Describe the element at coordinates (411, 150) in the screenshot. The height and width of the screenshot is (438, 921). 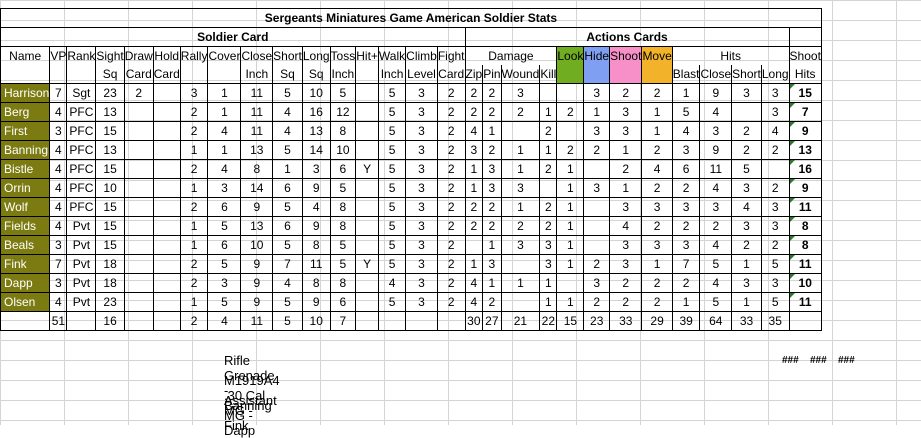
I see `soldier-row: Banning 4 PFC 13 1 1 13 5 14 10 5 3 2 3 2 1 1 2 2 1 2 3 9 2 2 13` at that location.